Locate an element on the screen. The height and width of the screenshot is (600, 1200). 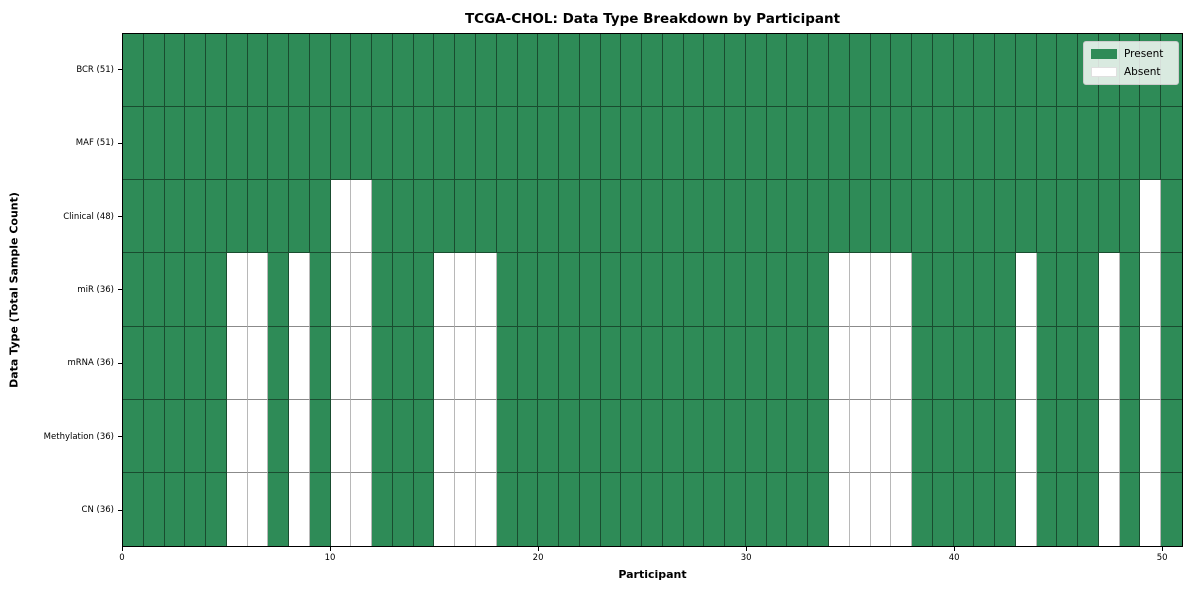
x-tick-mark is located at coordinates (538, 549).